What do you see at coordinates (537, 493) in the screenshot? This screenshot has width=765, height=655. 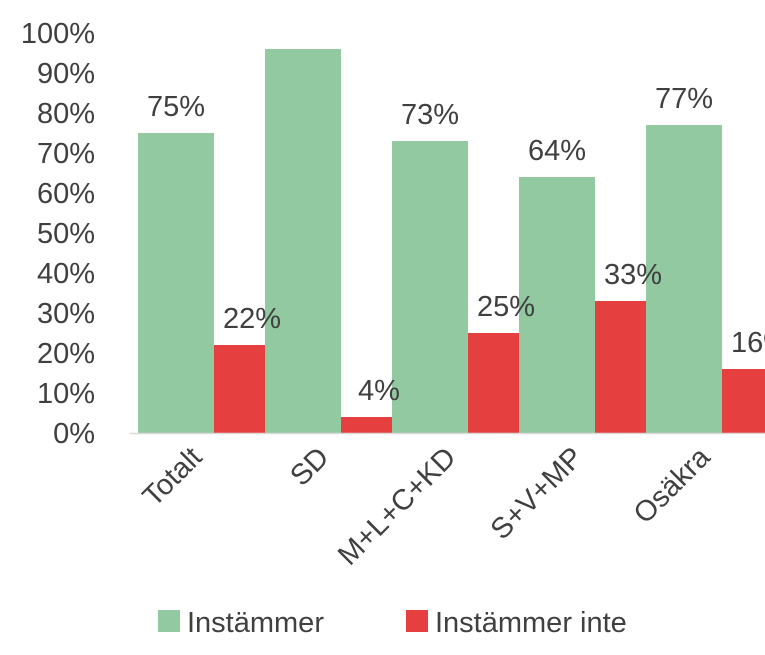 I see `x-category-label: S+V+MP` at bounding box center [537, 493].